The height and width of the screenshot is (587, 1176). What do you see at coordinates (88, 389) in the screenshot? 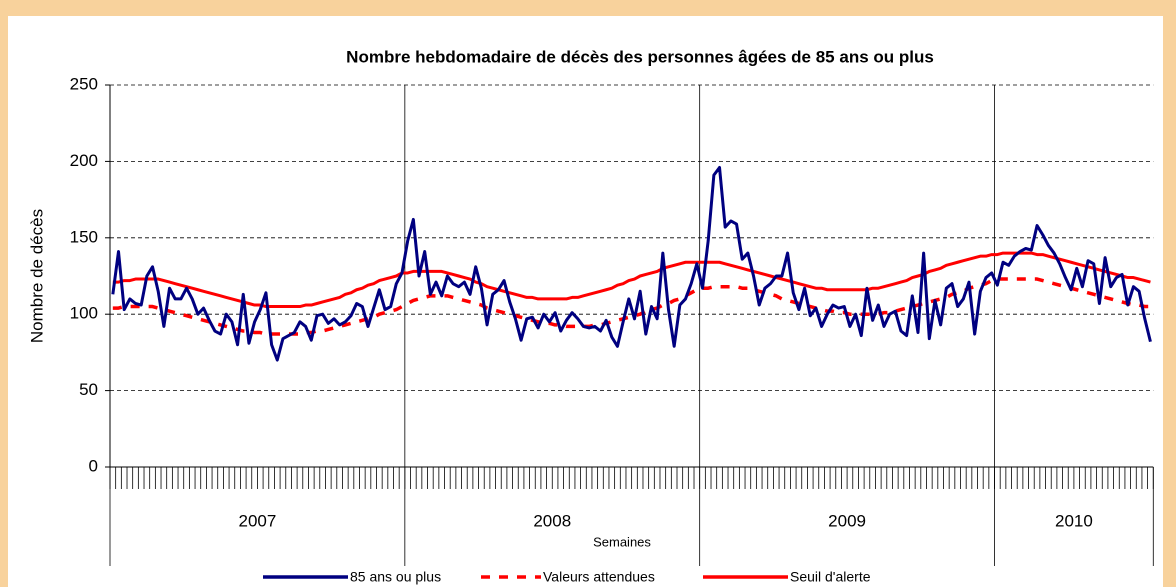
I see `y-tick-label: 50` at bounding box center [88, 389].